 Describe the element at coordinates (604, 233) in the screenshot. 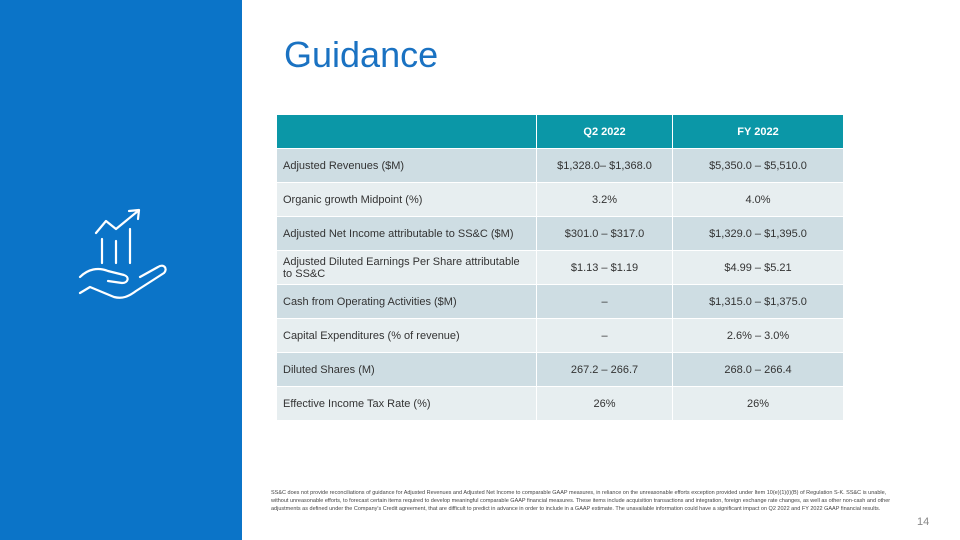

I see `table-cell: $301.0 – $317.0` at that location.